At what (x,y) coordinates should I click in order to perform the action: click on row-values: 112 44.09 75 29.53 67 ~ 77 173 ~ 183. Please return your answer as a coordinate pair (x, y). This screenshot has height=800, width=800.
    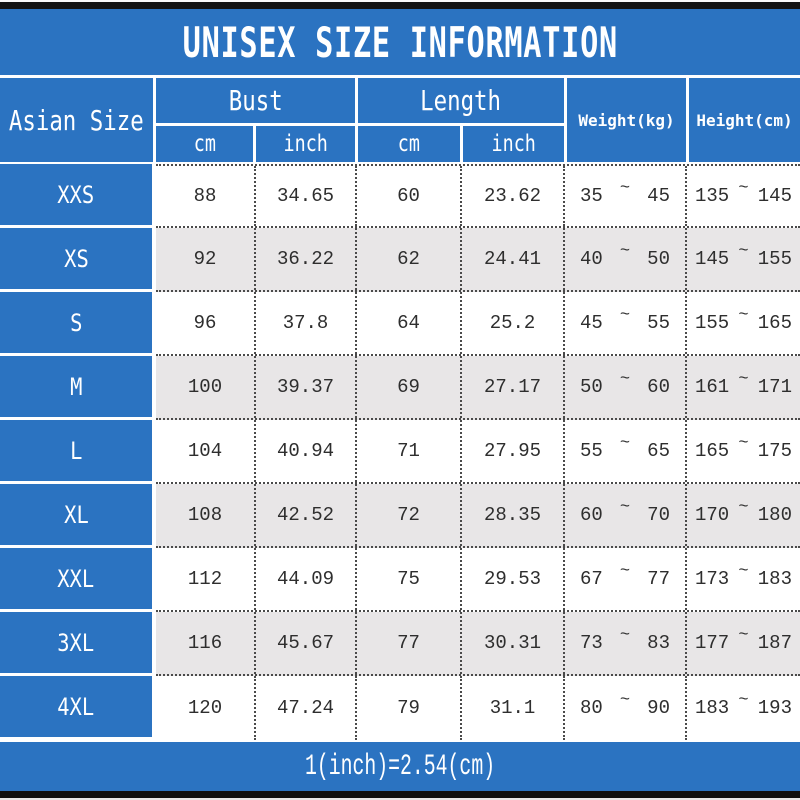
    Looking at the image, I should click on (478, 580).